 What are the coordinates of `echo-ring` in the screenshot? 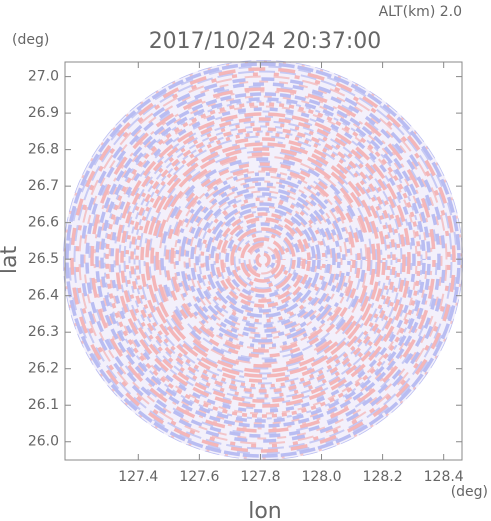 It's located at (263, 260).